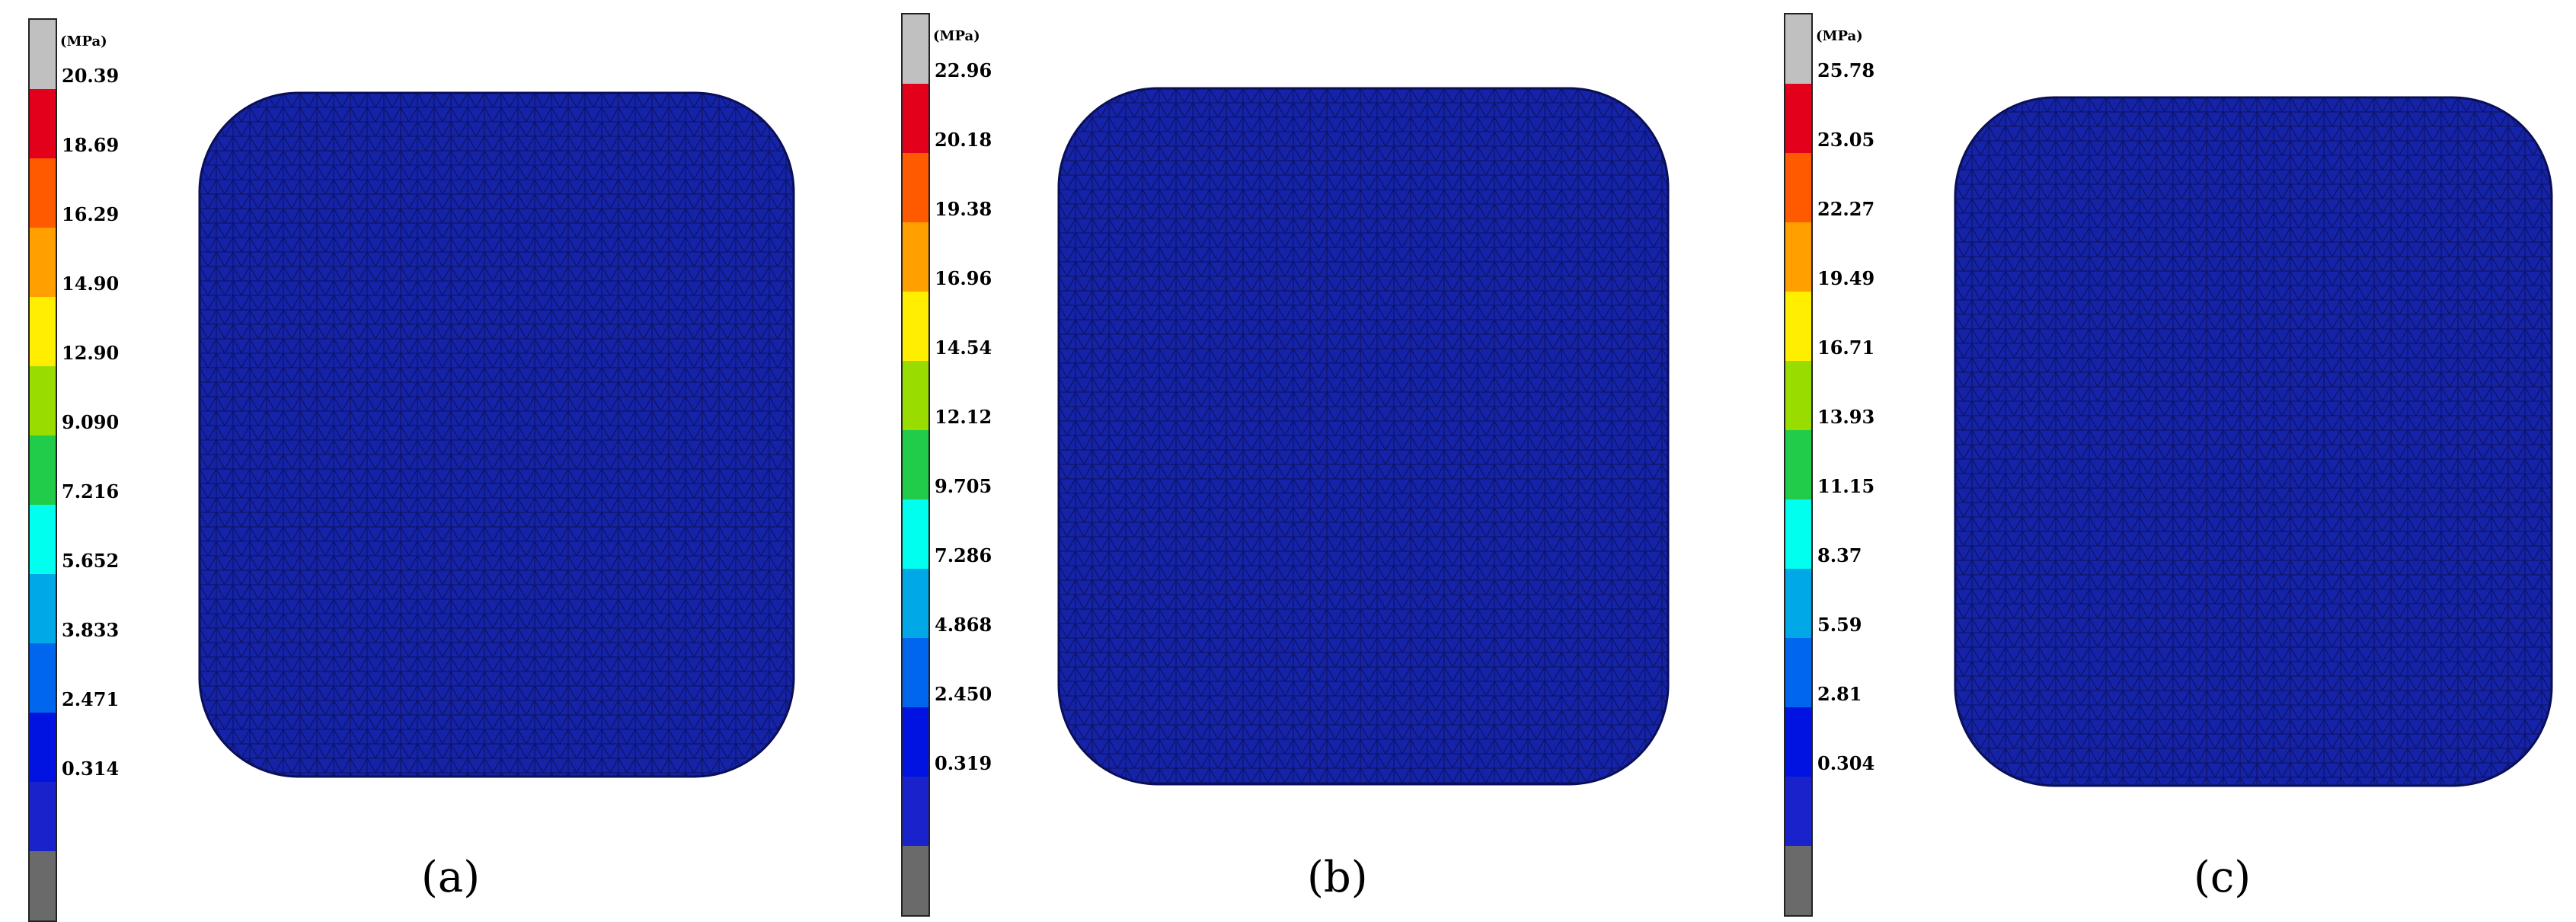 The height and width of the screenshot is (922, 2576). Describe the element at coordinates (1846, 70) in the screenshot. I see `legend-value: 25.78` at that location.